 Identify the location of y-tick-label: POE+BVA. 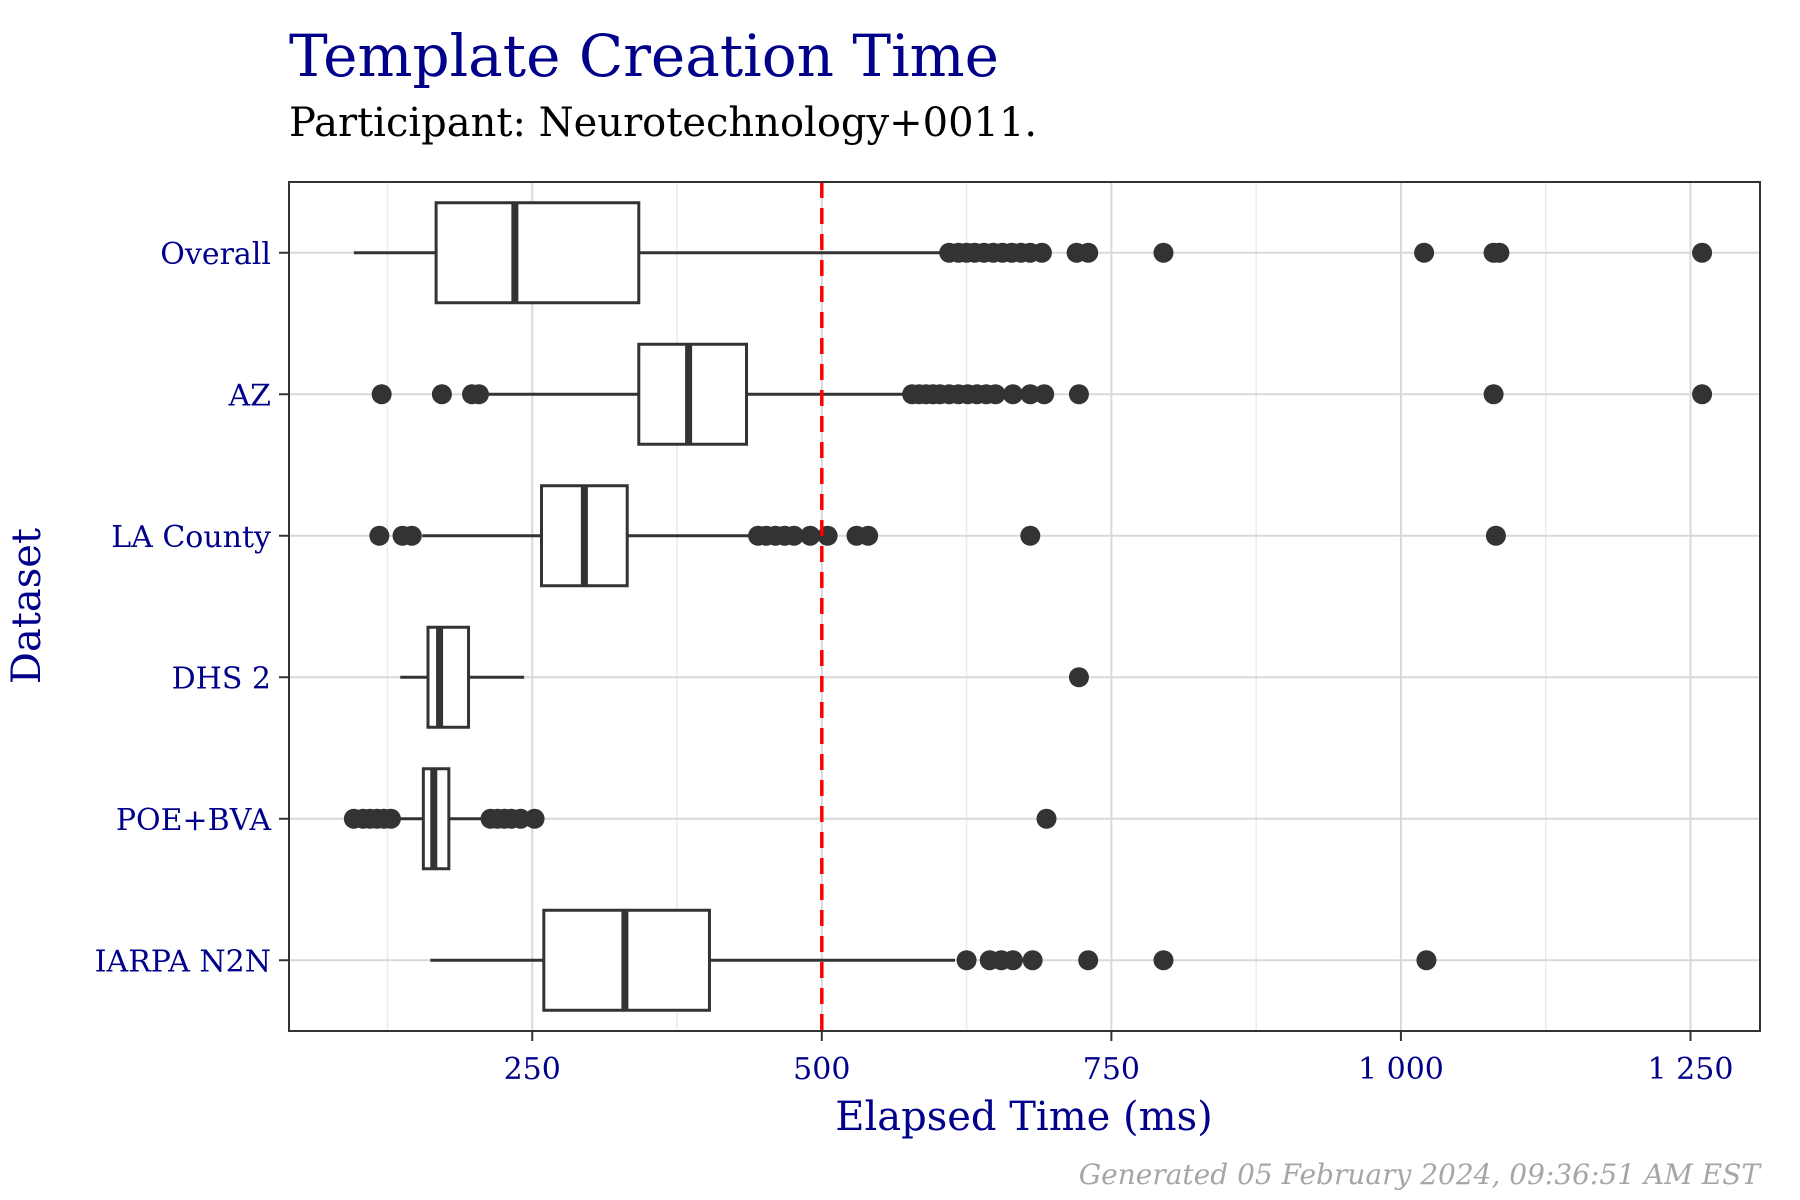
(193, 820).